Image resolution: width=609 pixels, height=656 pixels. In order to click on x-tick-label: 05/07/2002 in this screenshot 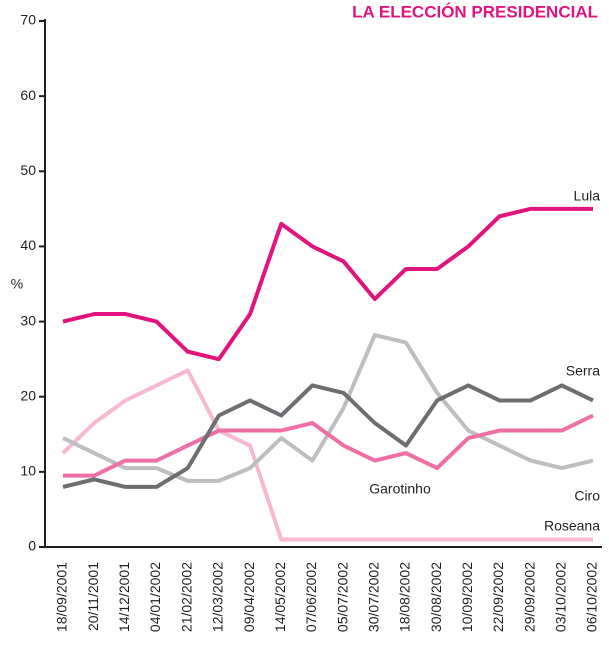, I will do `click(342, 597)`.